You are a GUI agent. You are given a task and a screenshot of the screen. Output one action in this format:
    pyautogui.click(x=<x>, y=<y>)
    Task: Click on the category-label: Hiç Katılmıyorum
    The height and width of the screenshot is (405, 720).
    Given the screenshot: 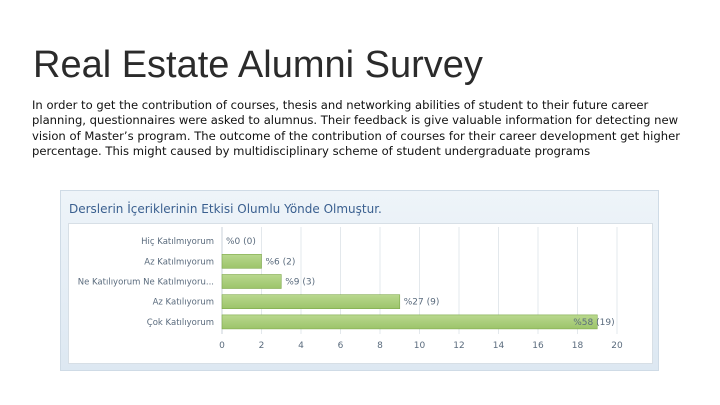 What is the action you would take?
    pyautogui.click(x=177, y=242)
    